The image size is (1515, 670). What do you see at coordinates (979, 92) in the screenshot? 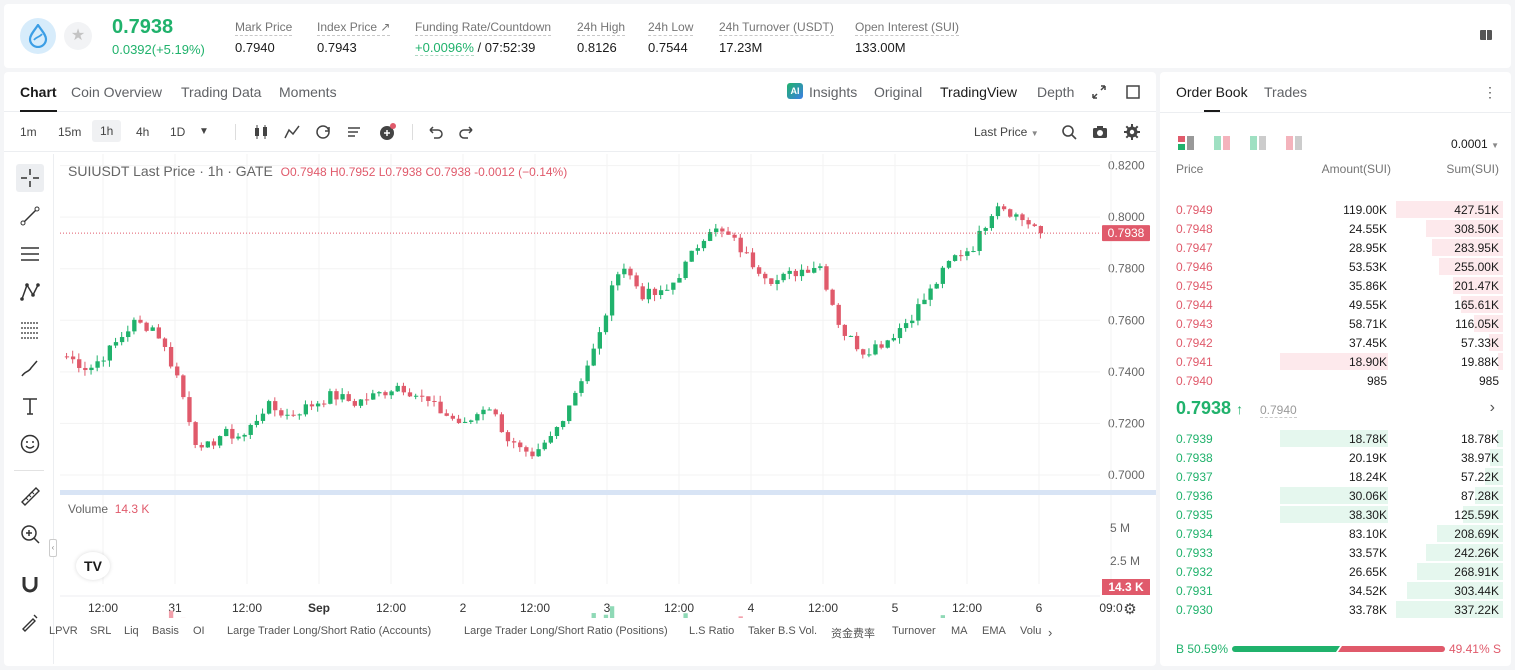
I see `tab-tradingview: TradingView` at bounding box center [979, 92].